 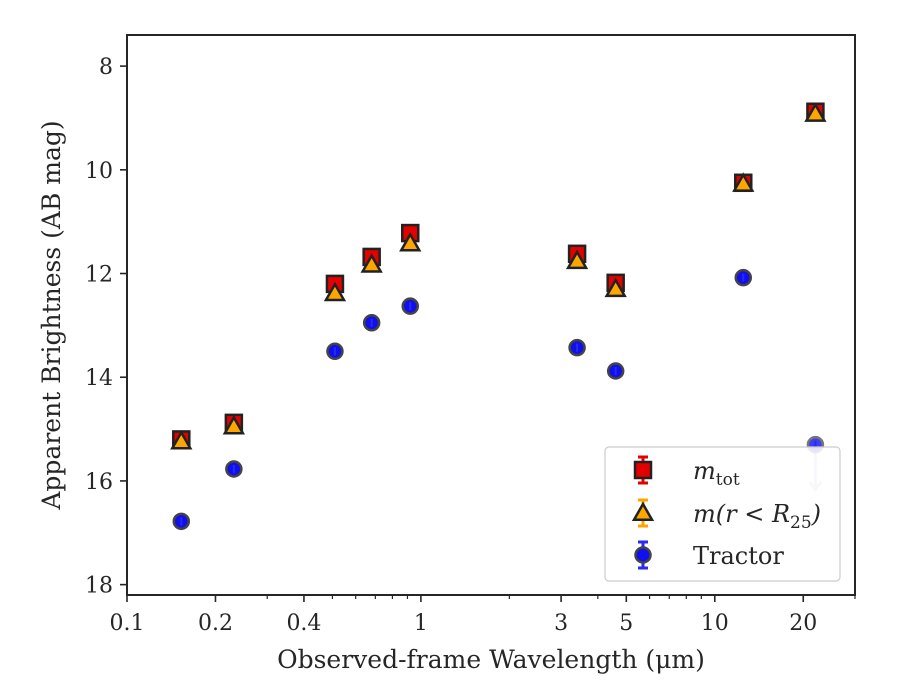 I want to click on legend-label: mtot, so click(x=716, y=473).